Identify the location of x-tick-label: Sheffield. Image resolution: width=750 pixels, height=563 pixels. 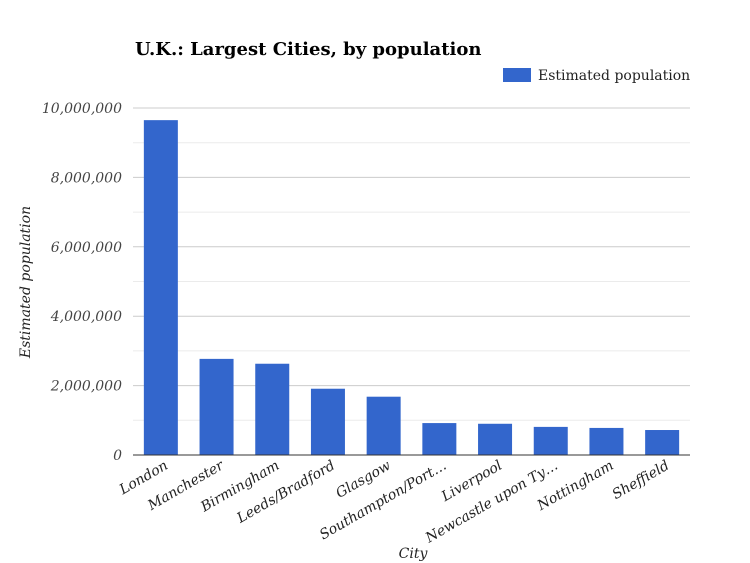
(641, 480).